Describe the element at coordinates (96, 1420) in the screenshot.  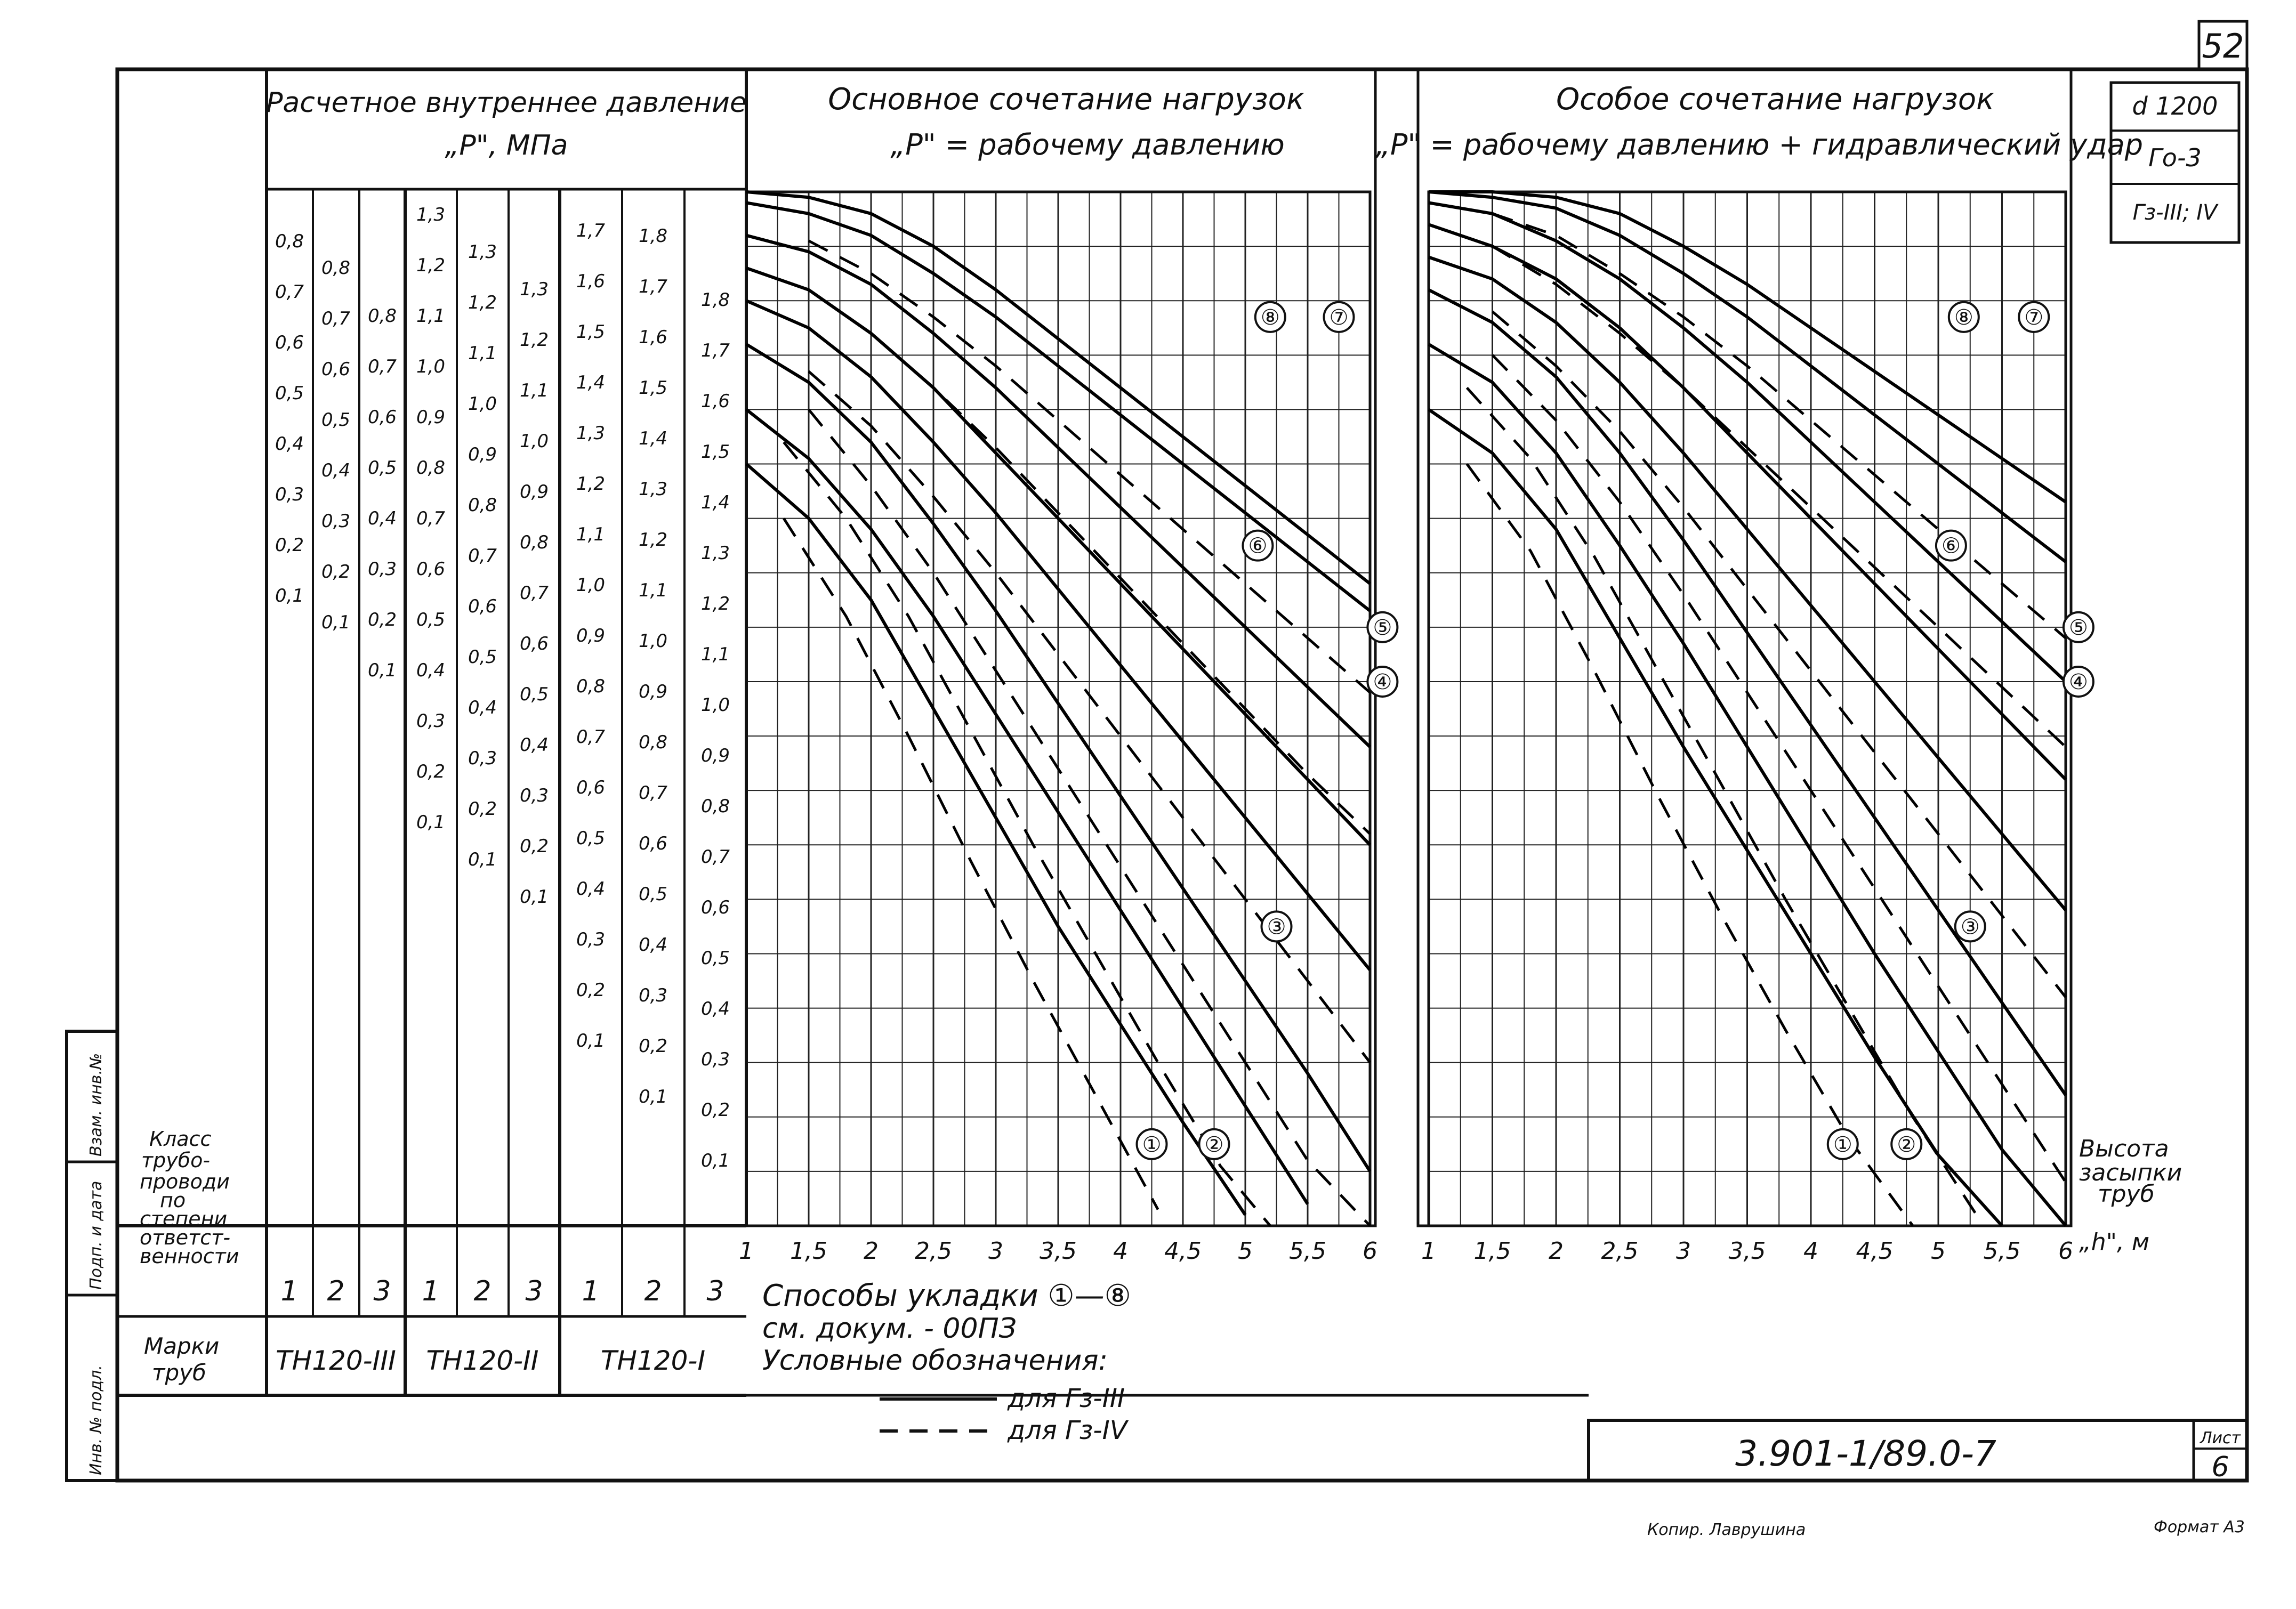
I see `stamp-cell-inventory: Инв. № подл.` at that location.